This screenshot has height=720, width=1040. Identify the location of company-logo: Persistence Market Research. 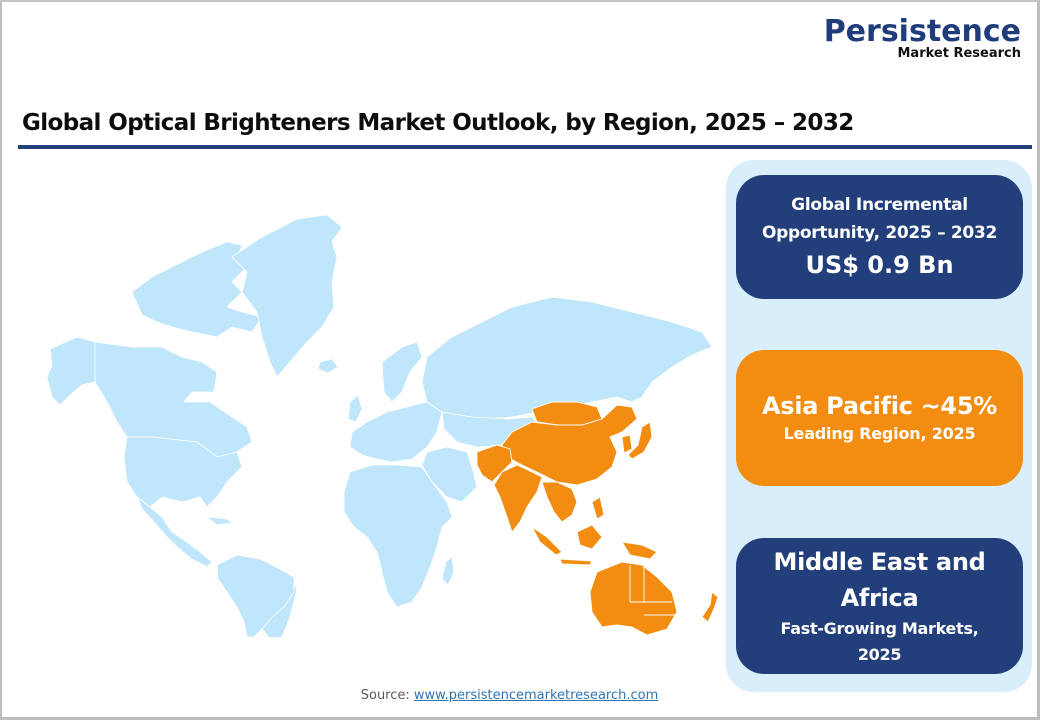
(922, 38).